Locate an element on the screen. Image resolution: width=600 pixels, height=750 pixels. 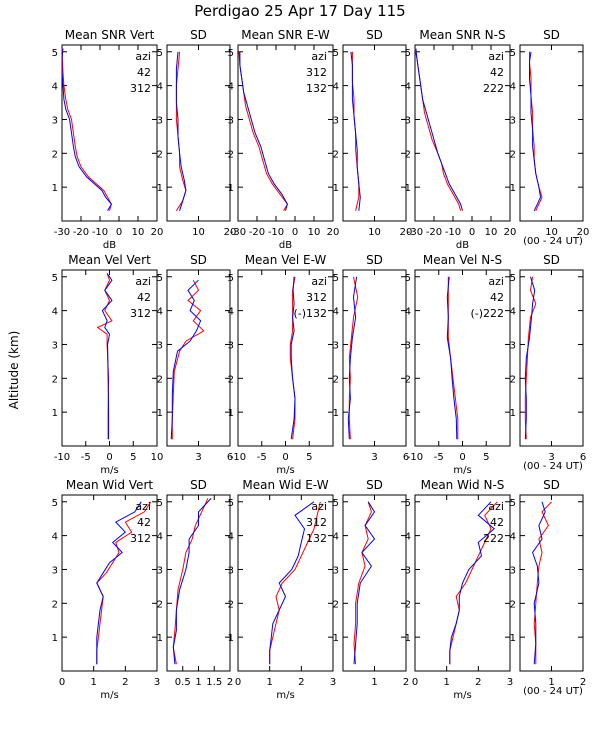
panel-2-5: SD 1 2 3 4 5 1 2 is located at coordinates (548, 583).